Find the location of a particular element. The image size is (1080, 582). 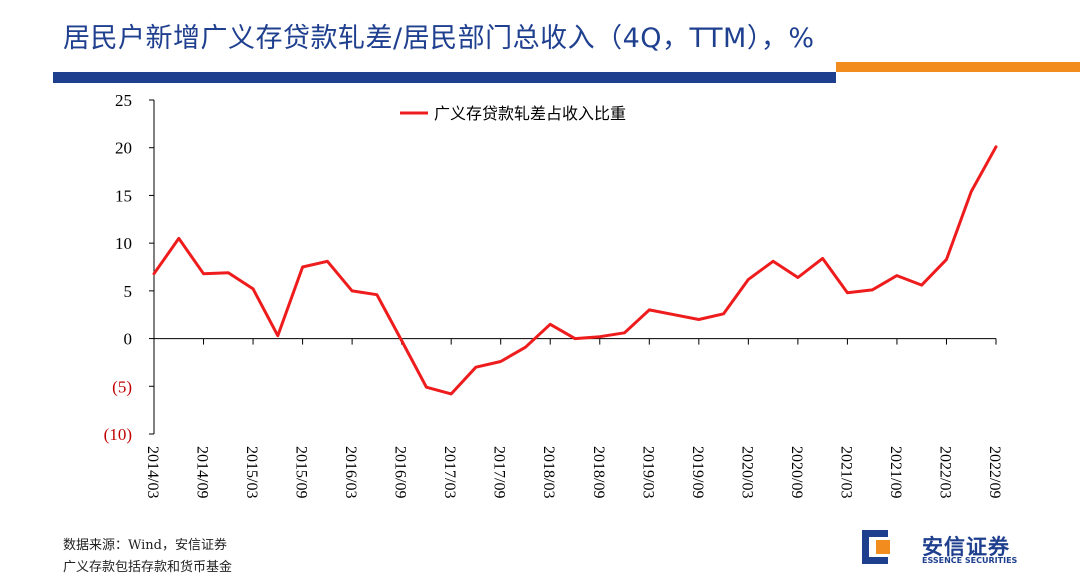

chart-legend: 广义存贷款轧差占收入比重 is located at coordinates (513, 113).